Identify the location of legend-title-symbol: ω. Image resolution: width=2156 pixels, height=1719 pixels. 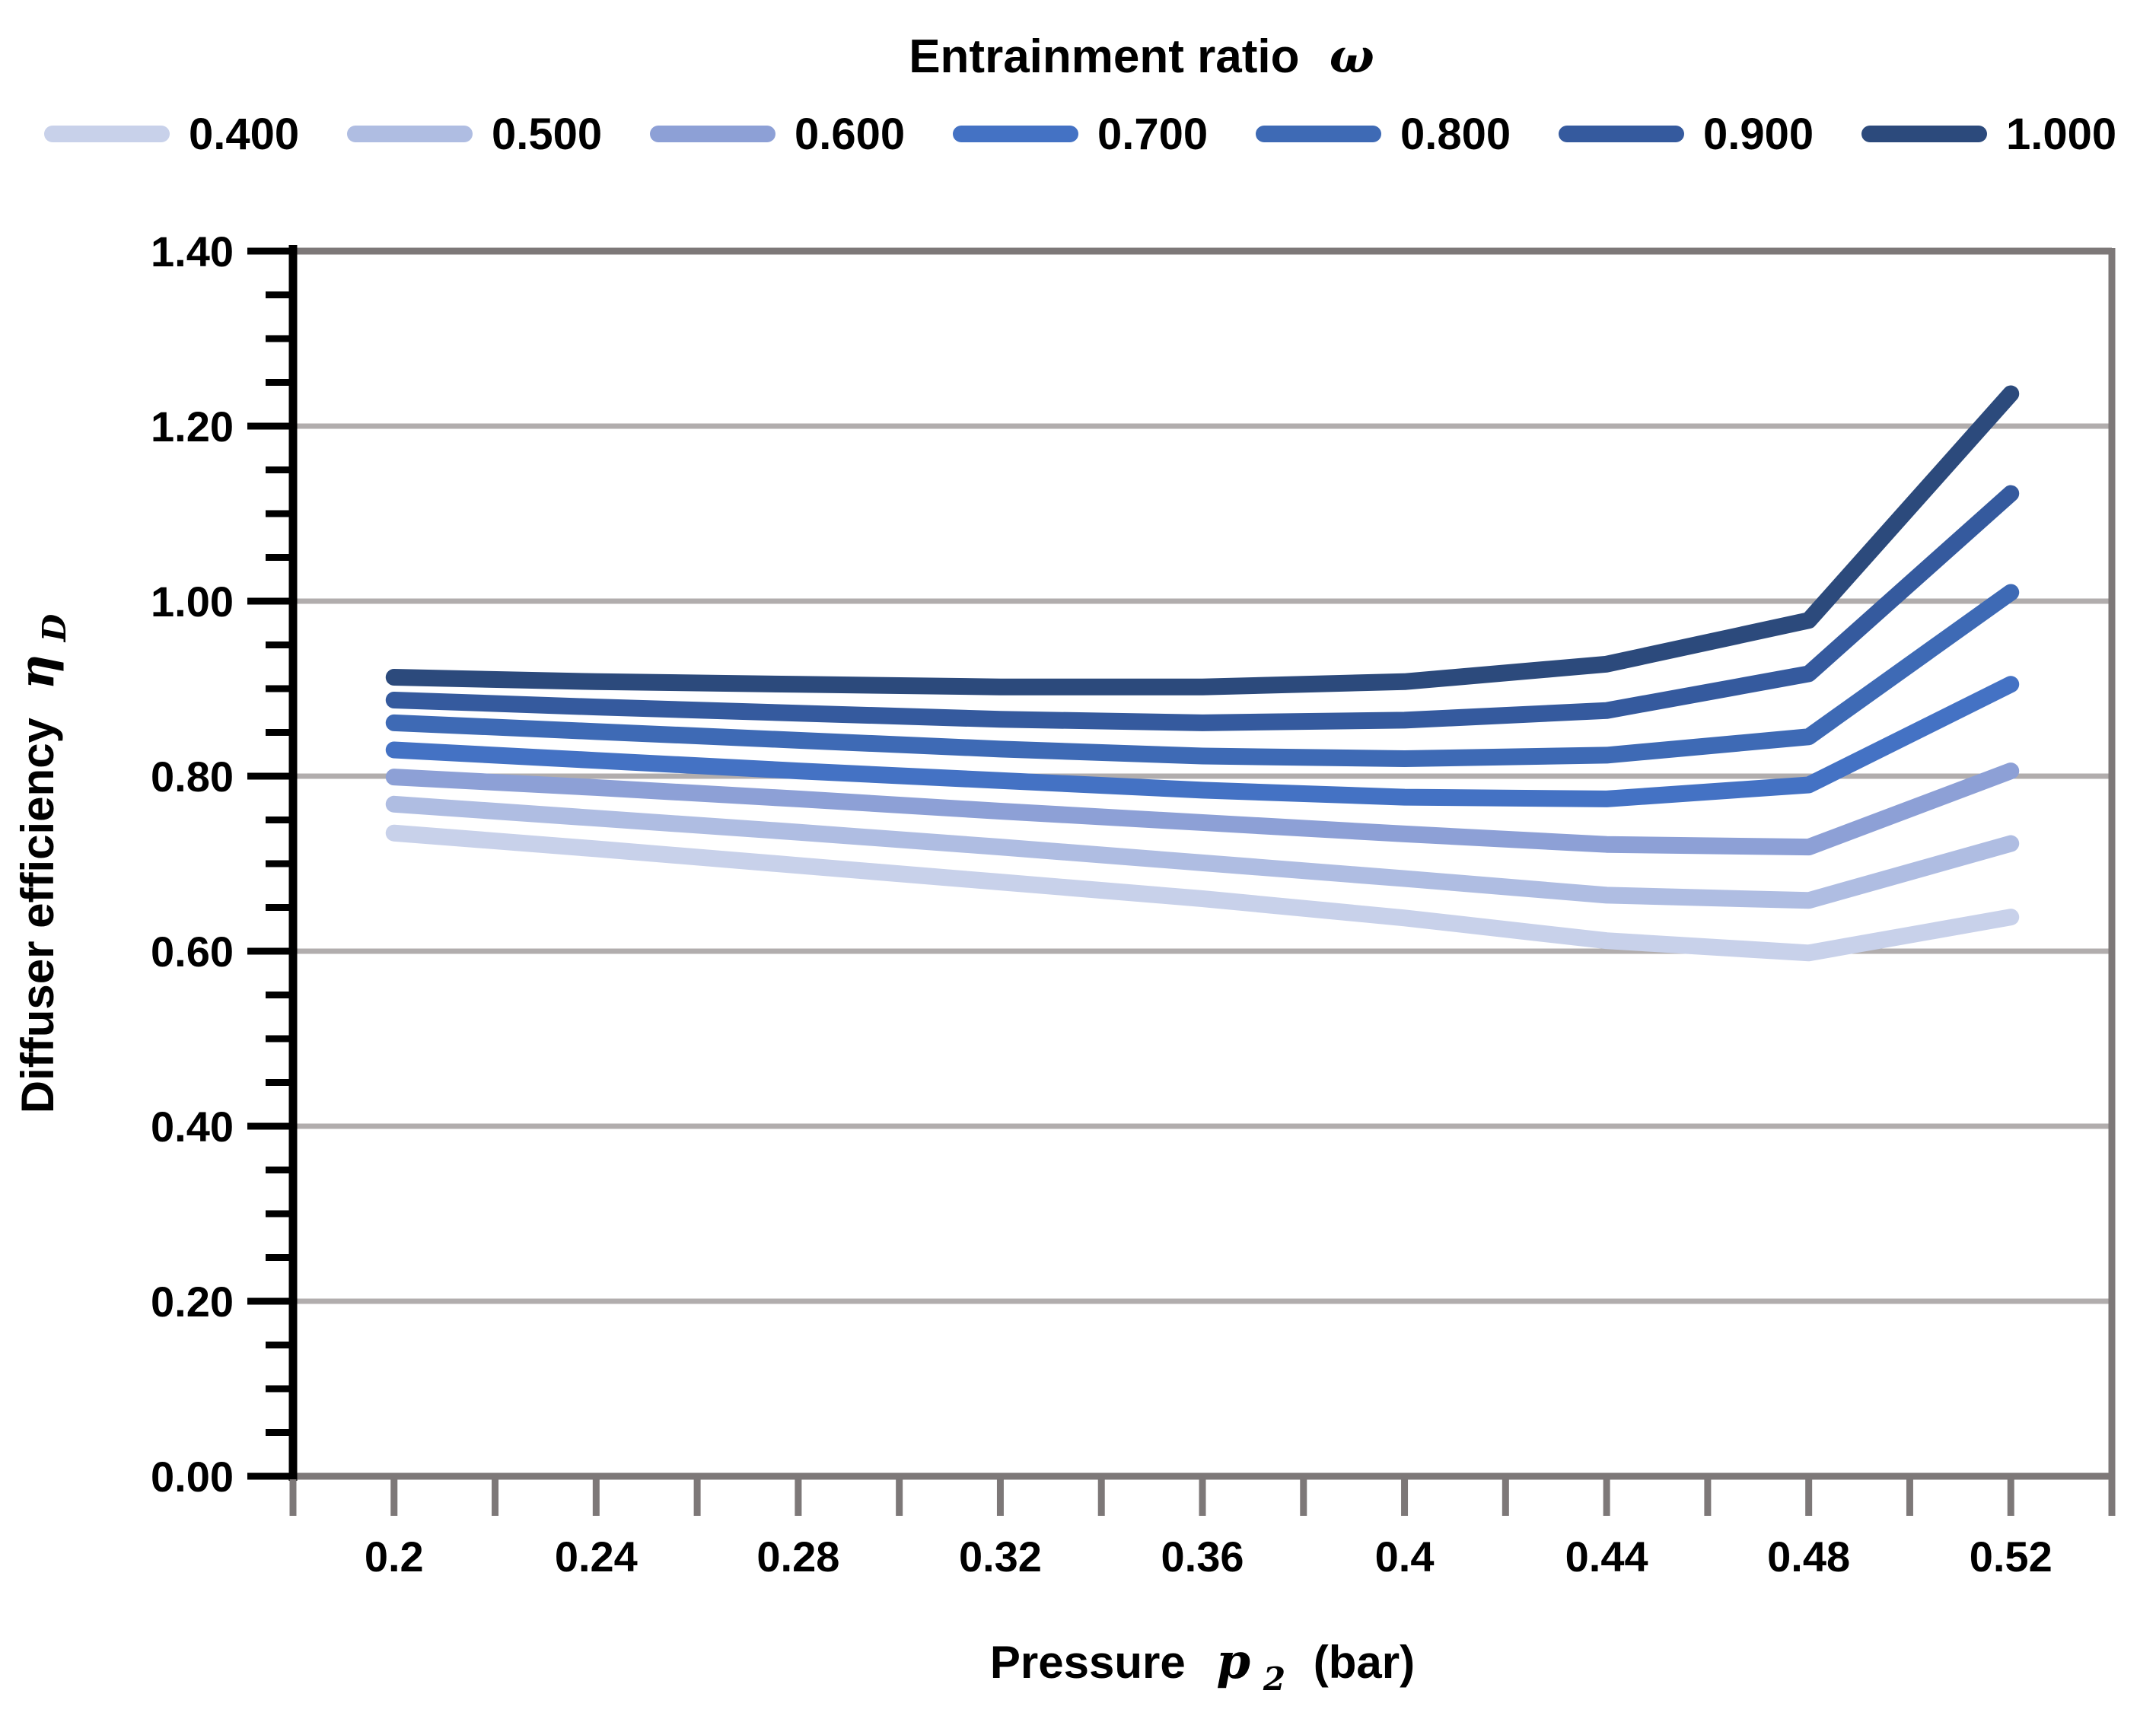
(1352, 56).